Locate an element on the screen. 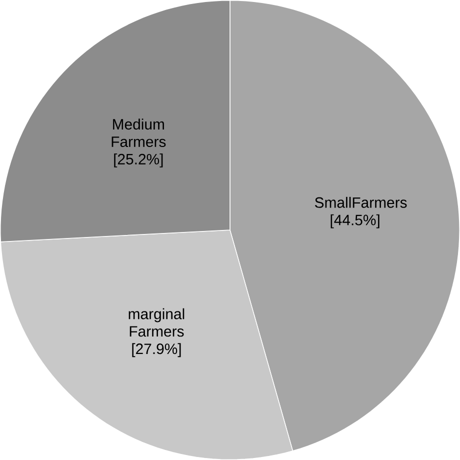  slice-label: marginal Farmers is located at coordinates (156, 322).